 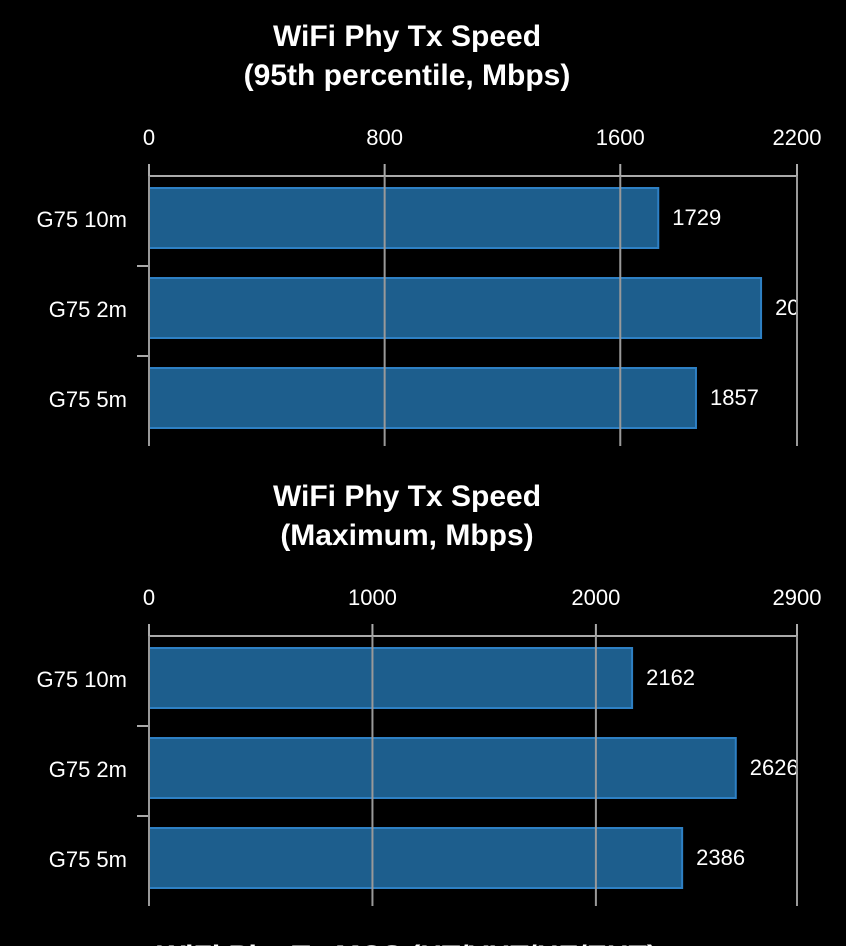 What do you see at coordinates (734, 397) in the screenshot?
I see `value-label: 1857` at bounding box center [734, 397].